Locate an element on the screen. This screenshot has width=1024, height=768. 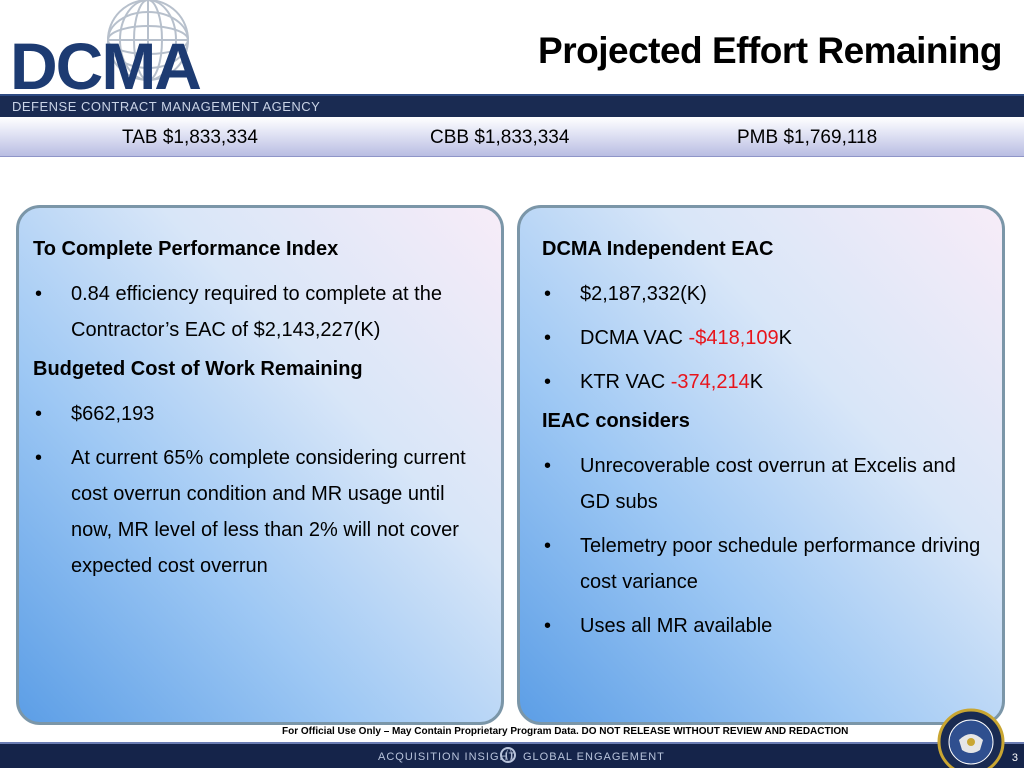
footer-left-text: ACQUISITION INSIGHT is located at coordinates (447, 757).